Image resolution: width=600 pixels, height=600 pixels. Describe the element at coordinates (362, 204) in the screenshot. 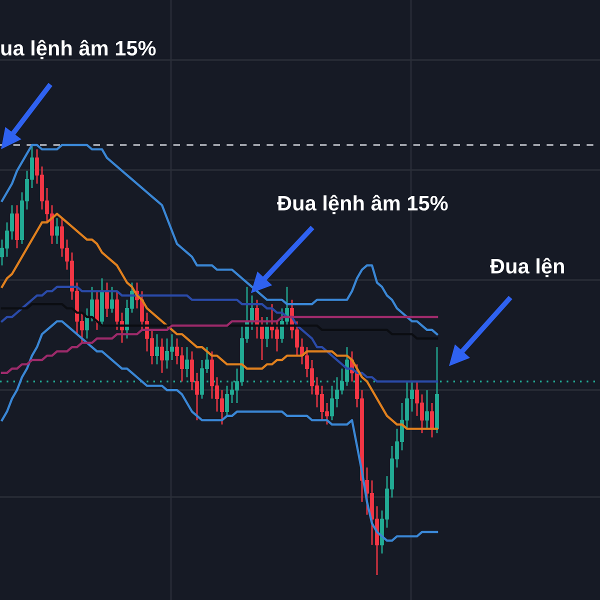

I see `annotation: Đua lệnh âm 15%` at that location.